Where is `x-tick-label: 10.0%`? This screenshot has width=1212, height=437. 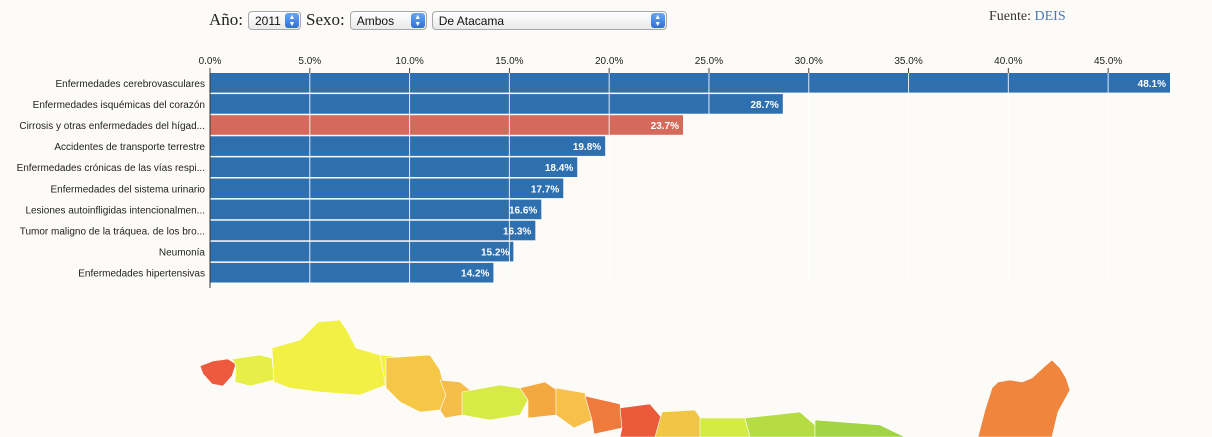 x-tick-label: 10.0% is located at coordinates (409, 61).